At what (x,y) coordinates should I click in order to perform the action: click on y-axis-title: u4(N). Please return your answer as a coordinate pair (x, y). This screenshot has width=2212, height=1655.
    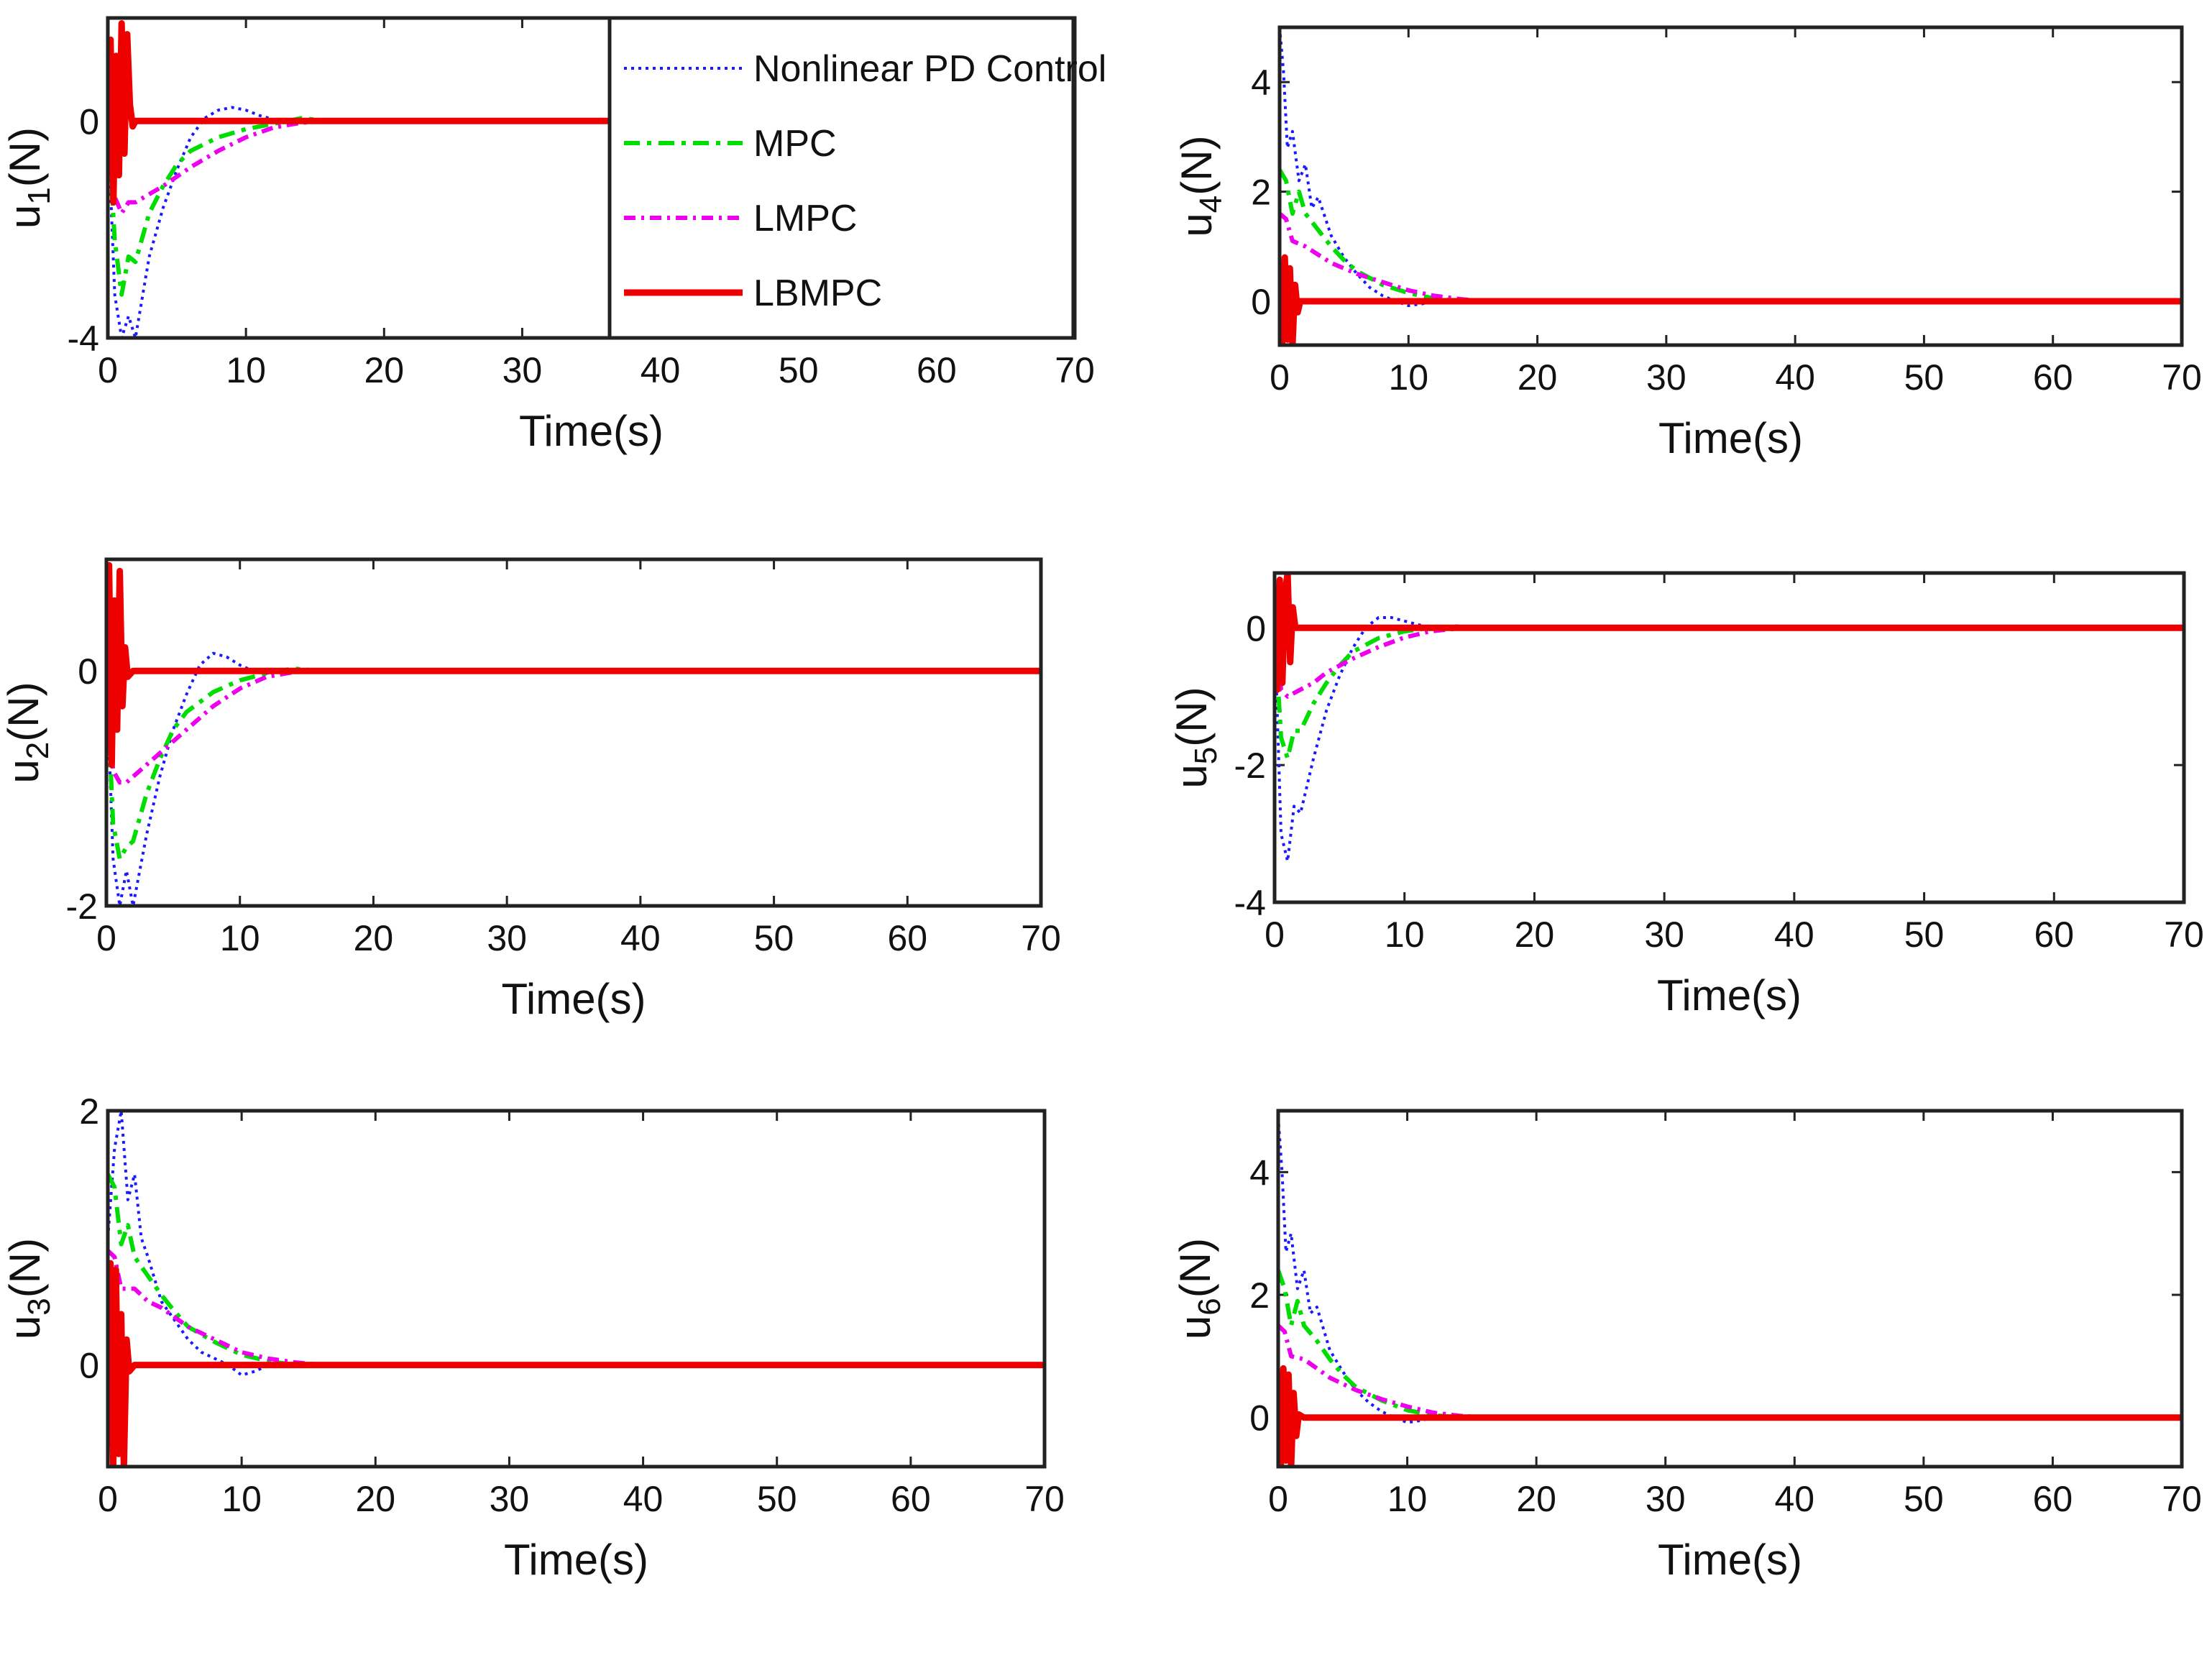
    Looking at the image, I should click on (1200, 186).